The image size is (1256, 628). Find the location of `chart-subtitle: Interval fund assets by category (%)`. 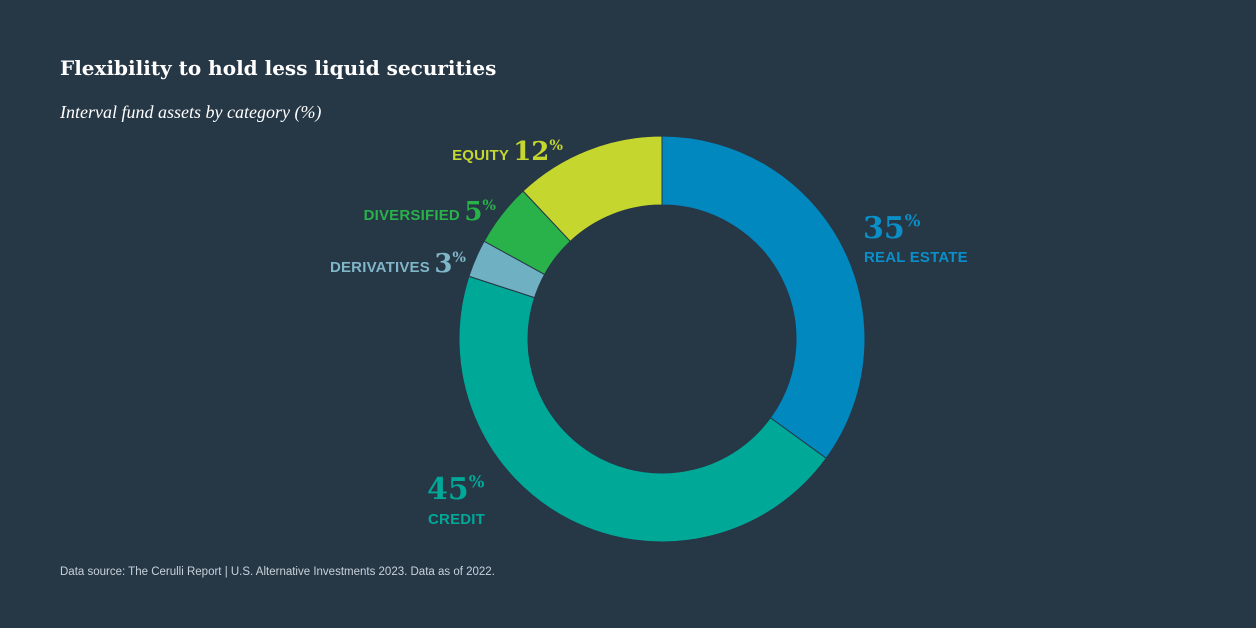

chart-subtitle: Interval fund assets by category (%) is located at coordinates (191, 112).